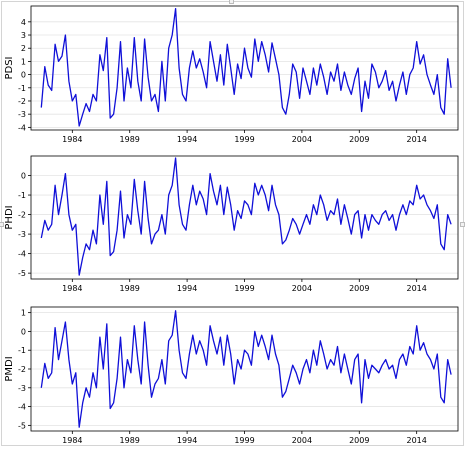 Image resolution: width=467 pixels, height=449 pixels. What do you see at coordinates (23, 48) in the screenshot?
I see `y-tick-label: 2` at bounding box center [23, 48].